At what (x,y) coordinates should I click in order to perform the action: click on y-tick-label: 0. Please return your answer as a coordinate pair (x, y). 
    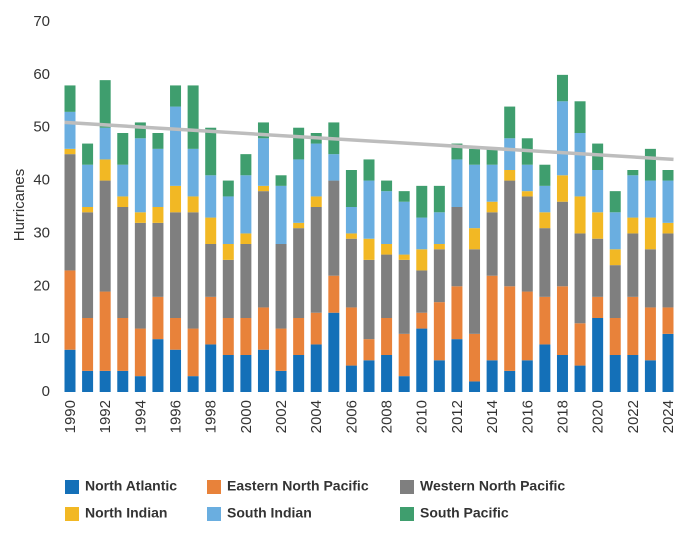
    Looking at the image, I should click on (46, 391).